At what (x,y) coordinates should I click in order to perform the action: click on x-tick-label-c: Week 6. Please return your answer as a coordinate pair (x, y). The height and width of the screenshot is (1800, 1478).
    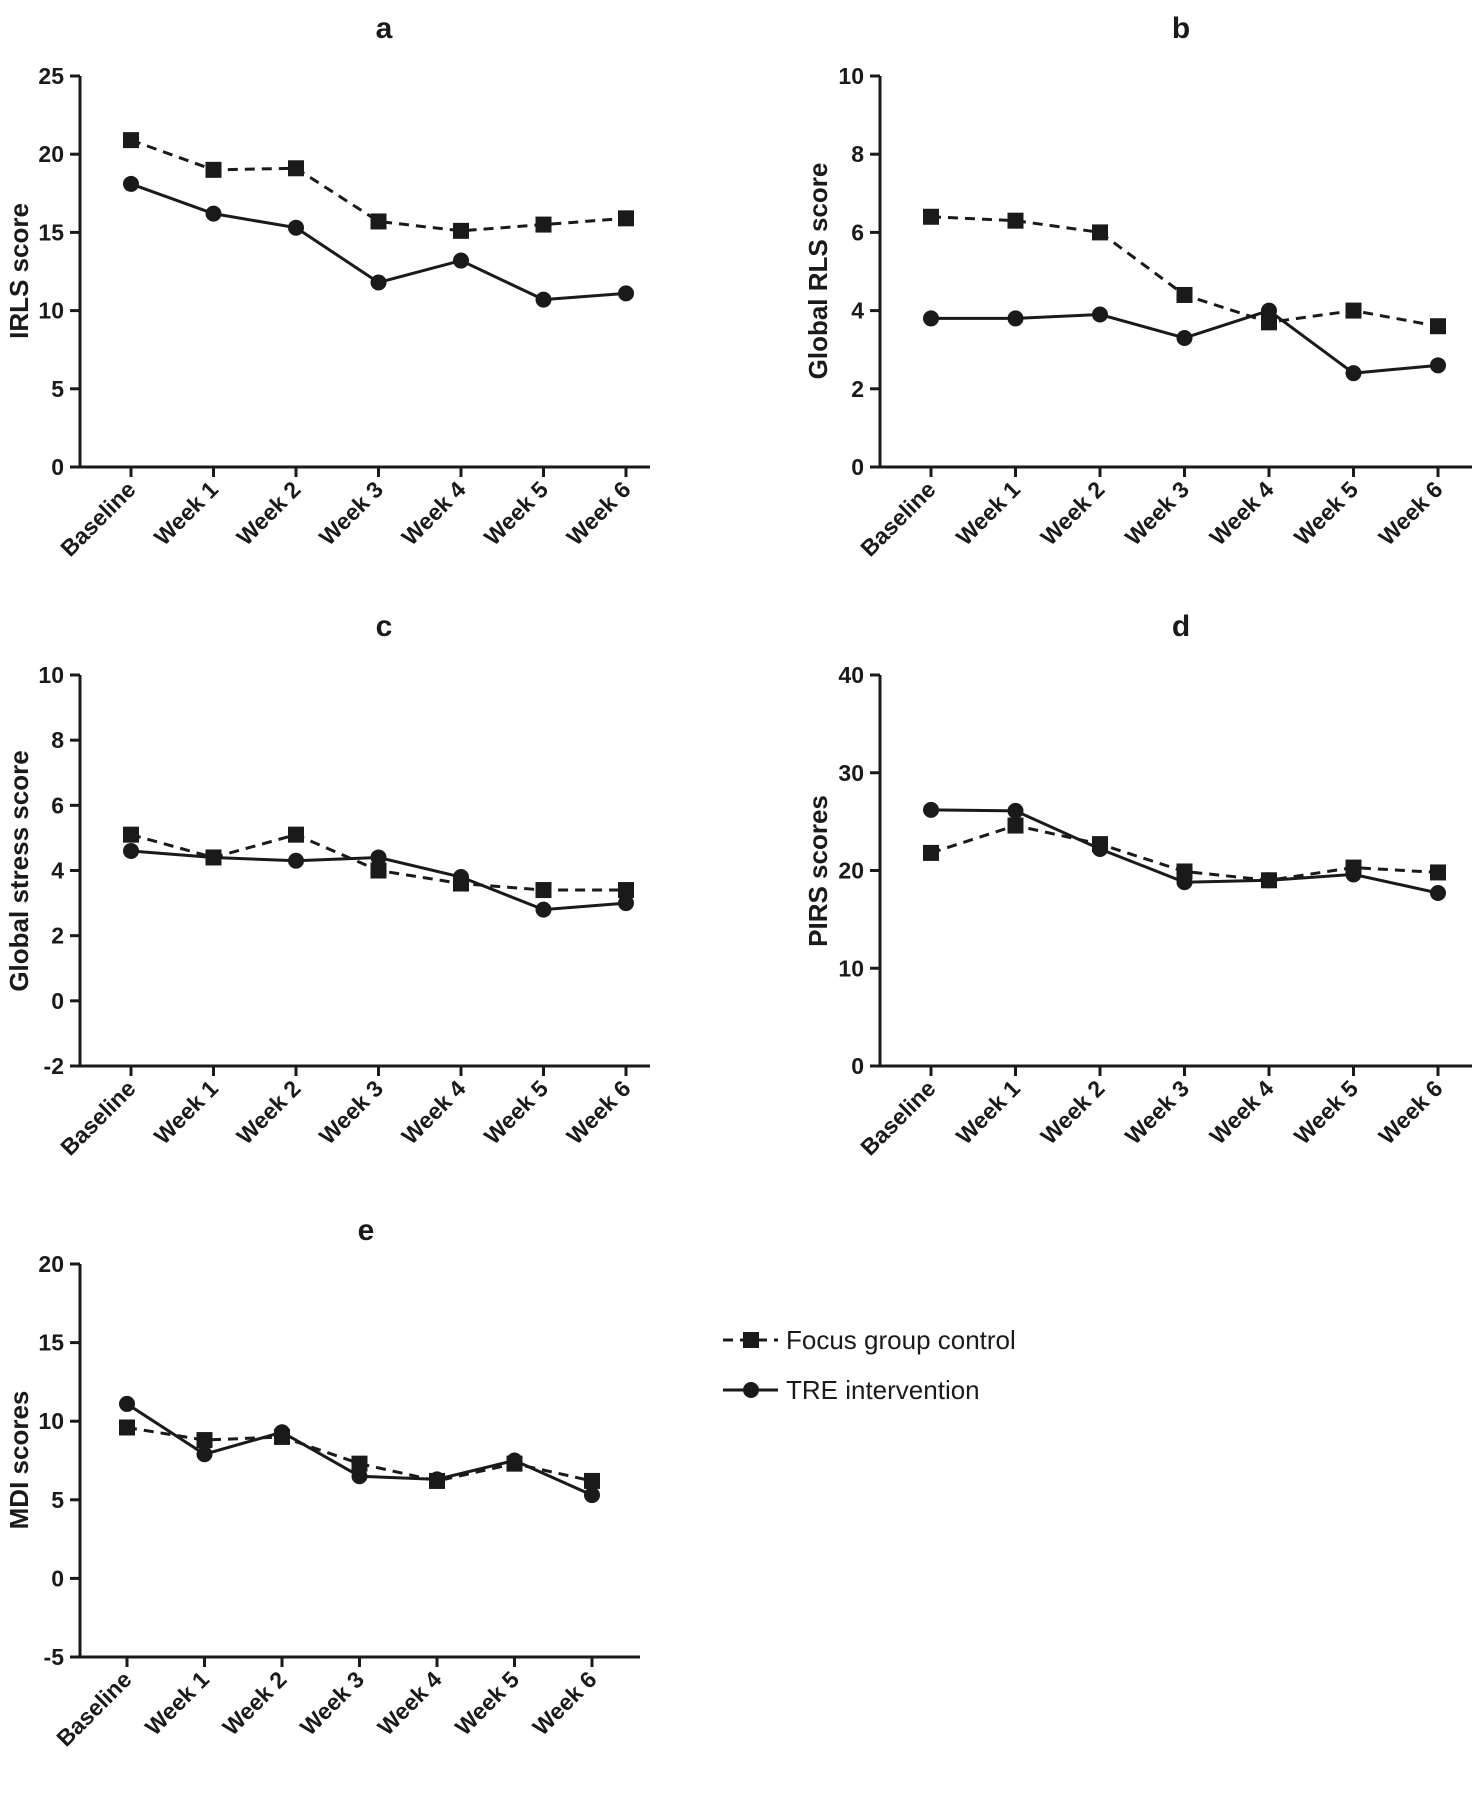
    Looking at the image, I should click on (598, 1112).